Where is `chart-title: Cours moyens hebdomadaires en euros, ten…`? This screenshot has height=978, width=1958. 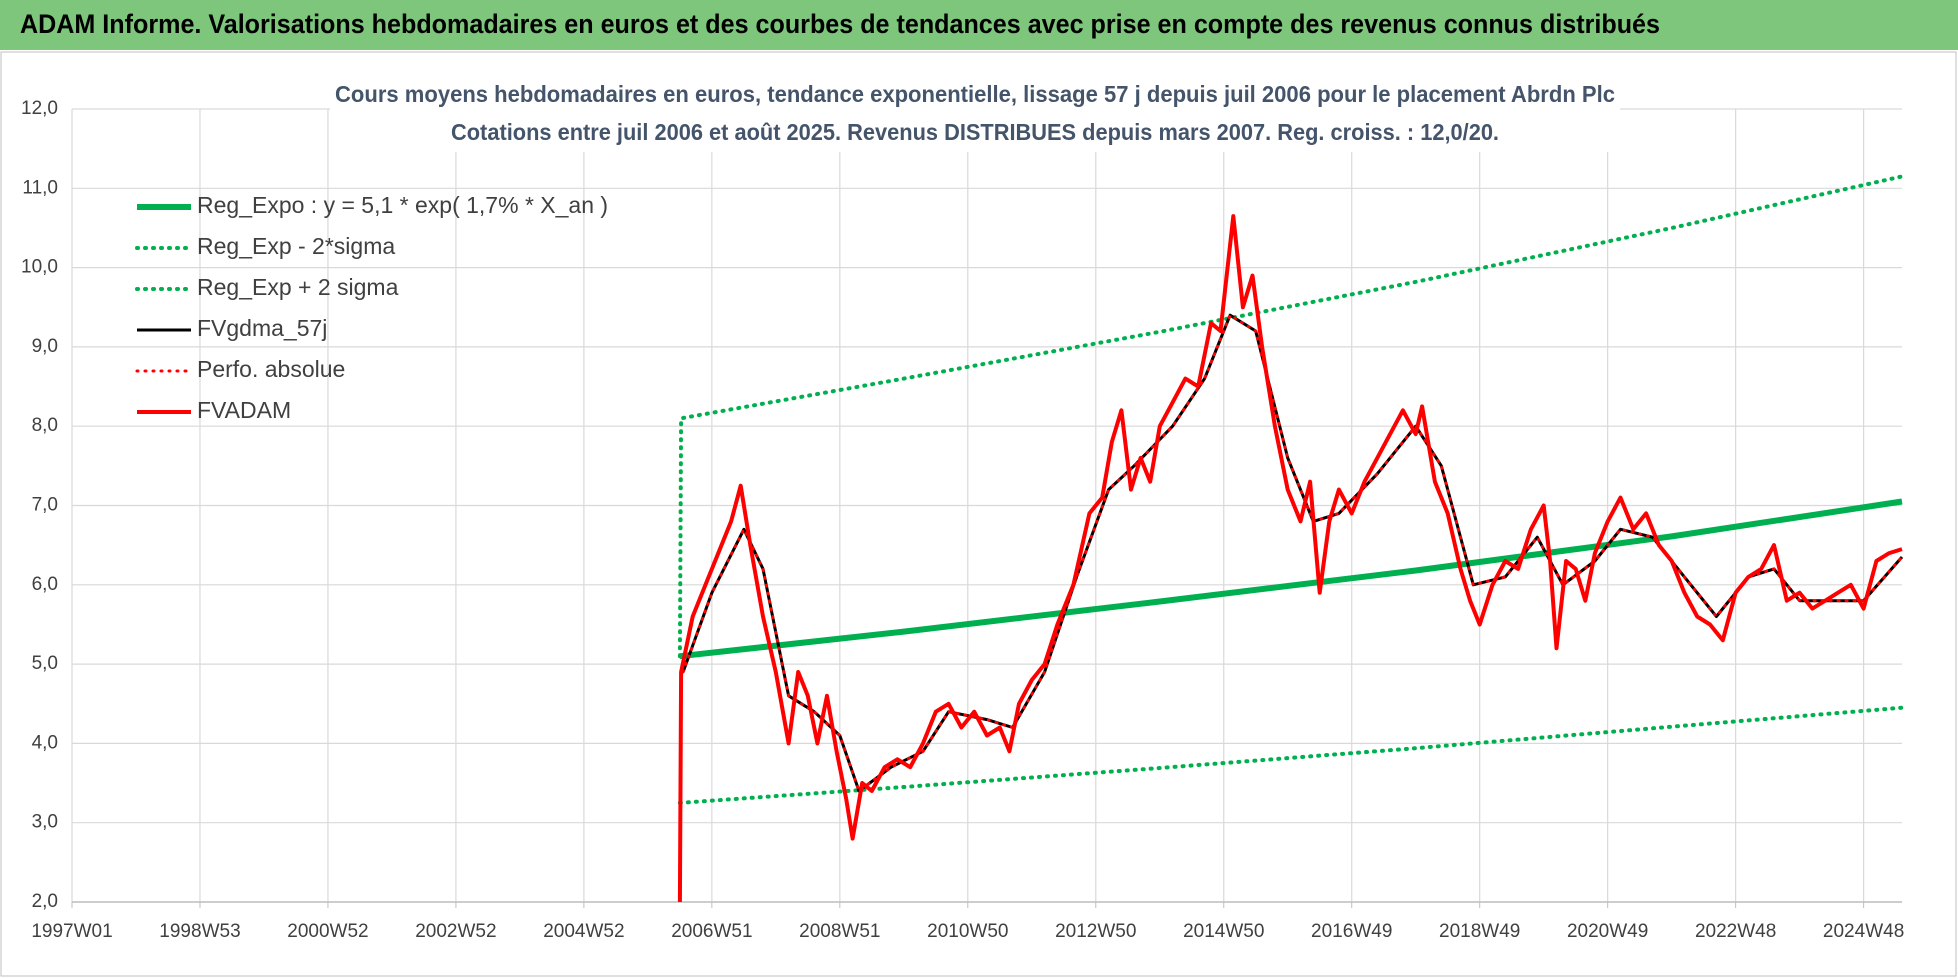 chart-title: Cours moyens hebdomadaires en euros, ten… is located at coordinates (975, 94).